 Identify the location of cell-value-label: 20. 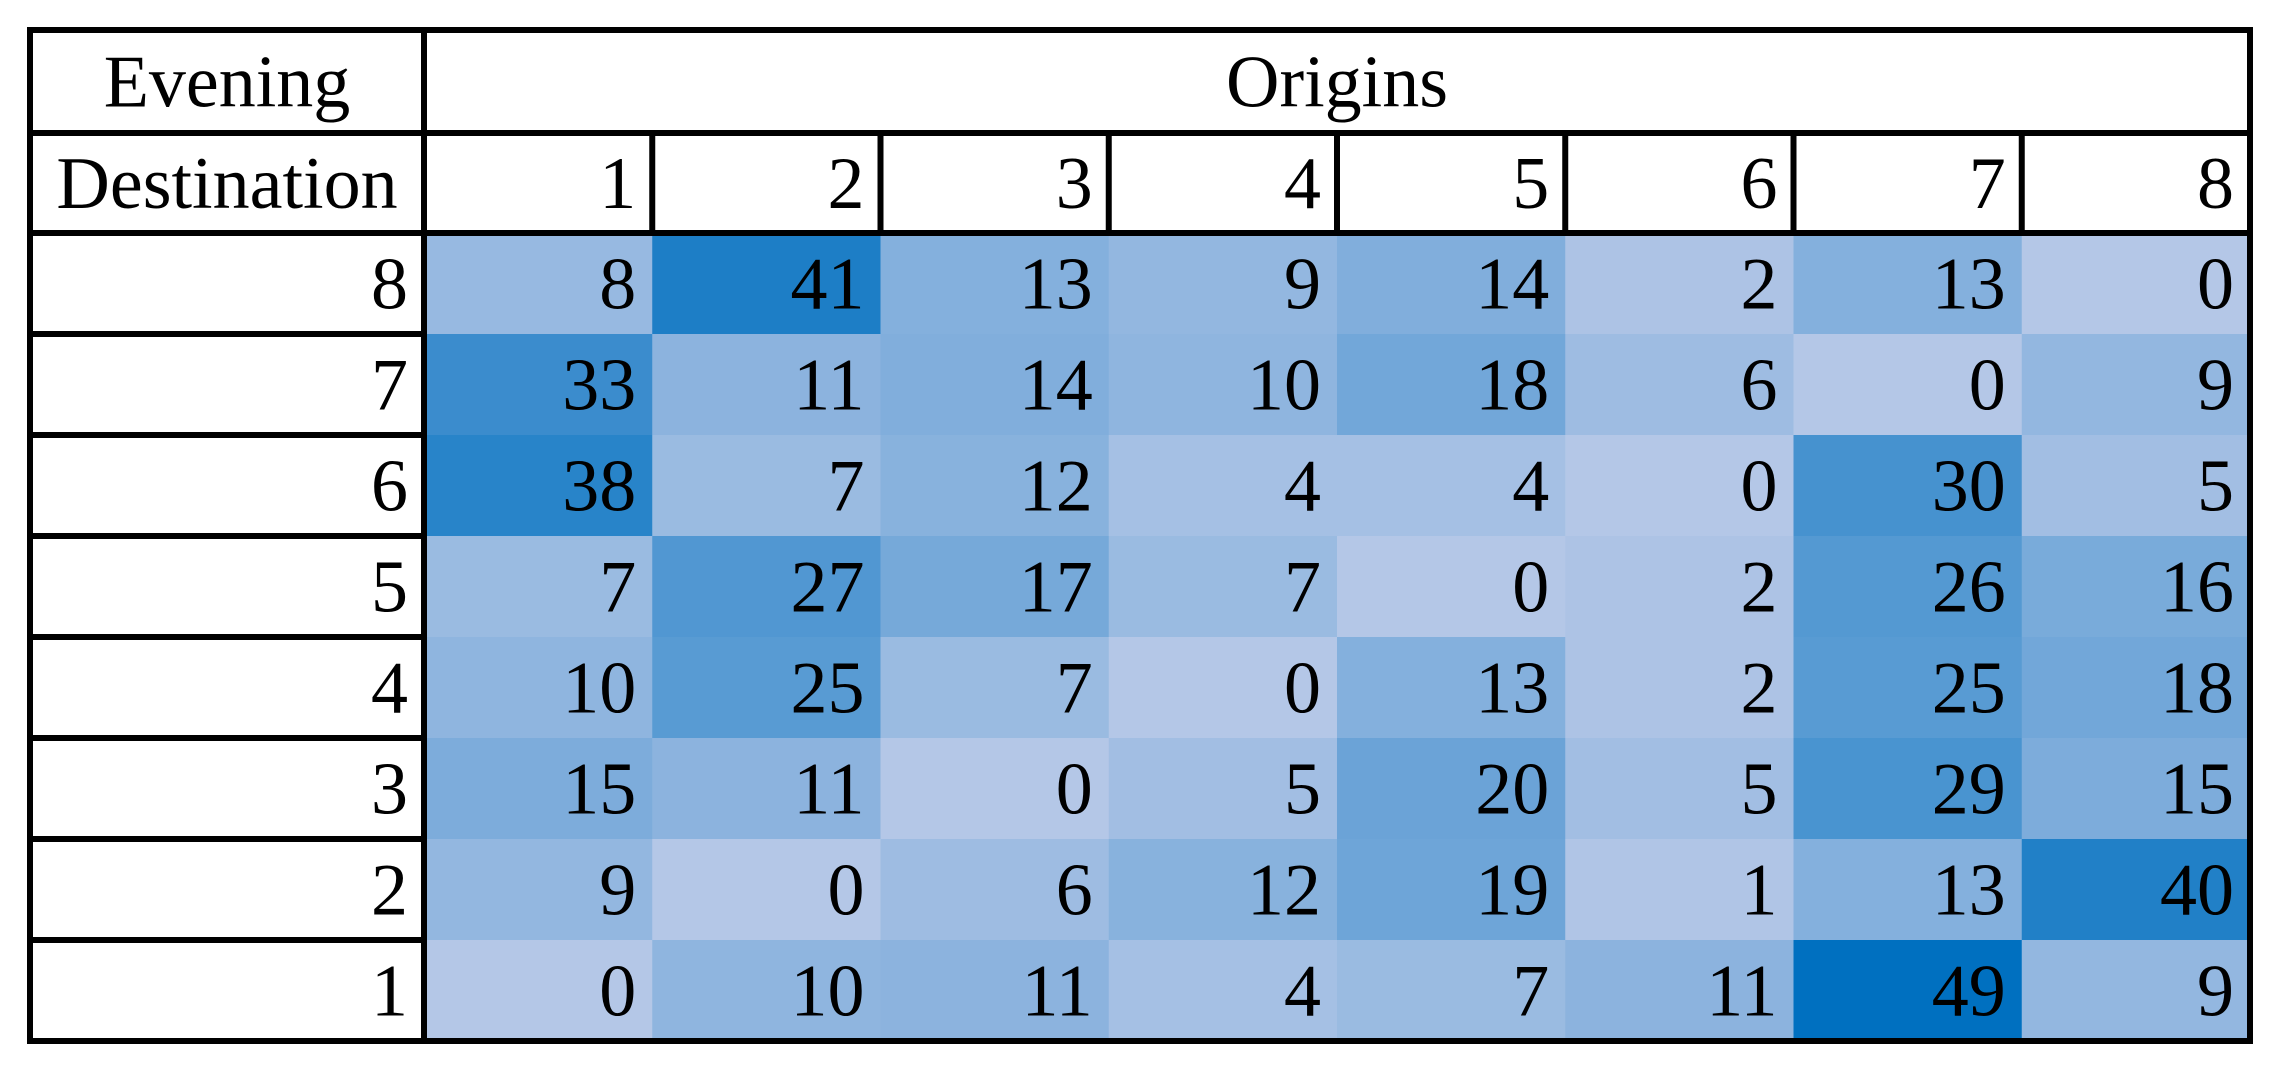
(1512, 790).